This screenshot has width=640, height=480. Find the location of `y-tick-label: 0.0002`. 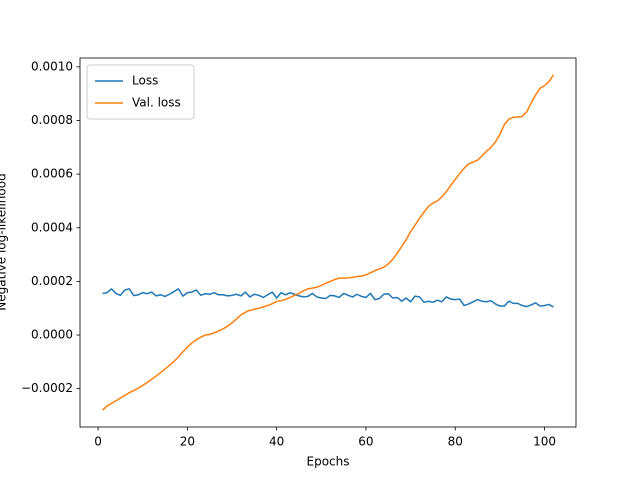

y-tick-label: 0.0002 is located at coordinates (52, 281).